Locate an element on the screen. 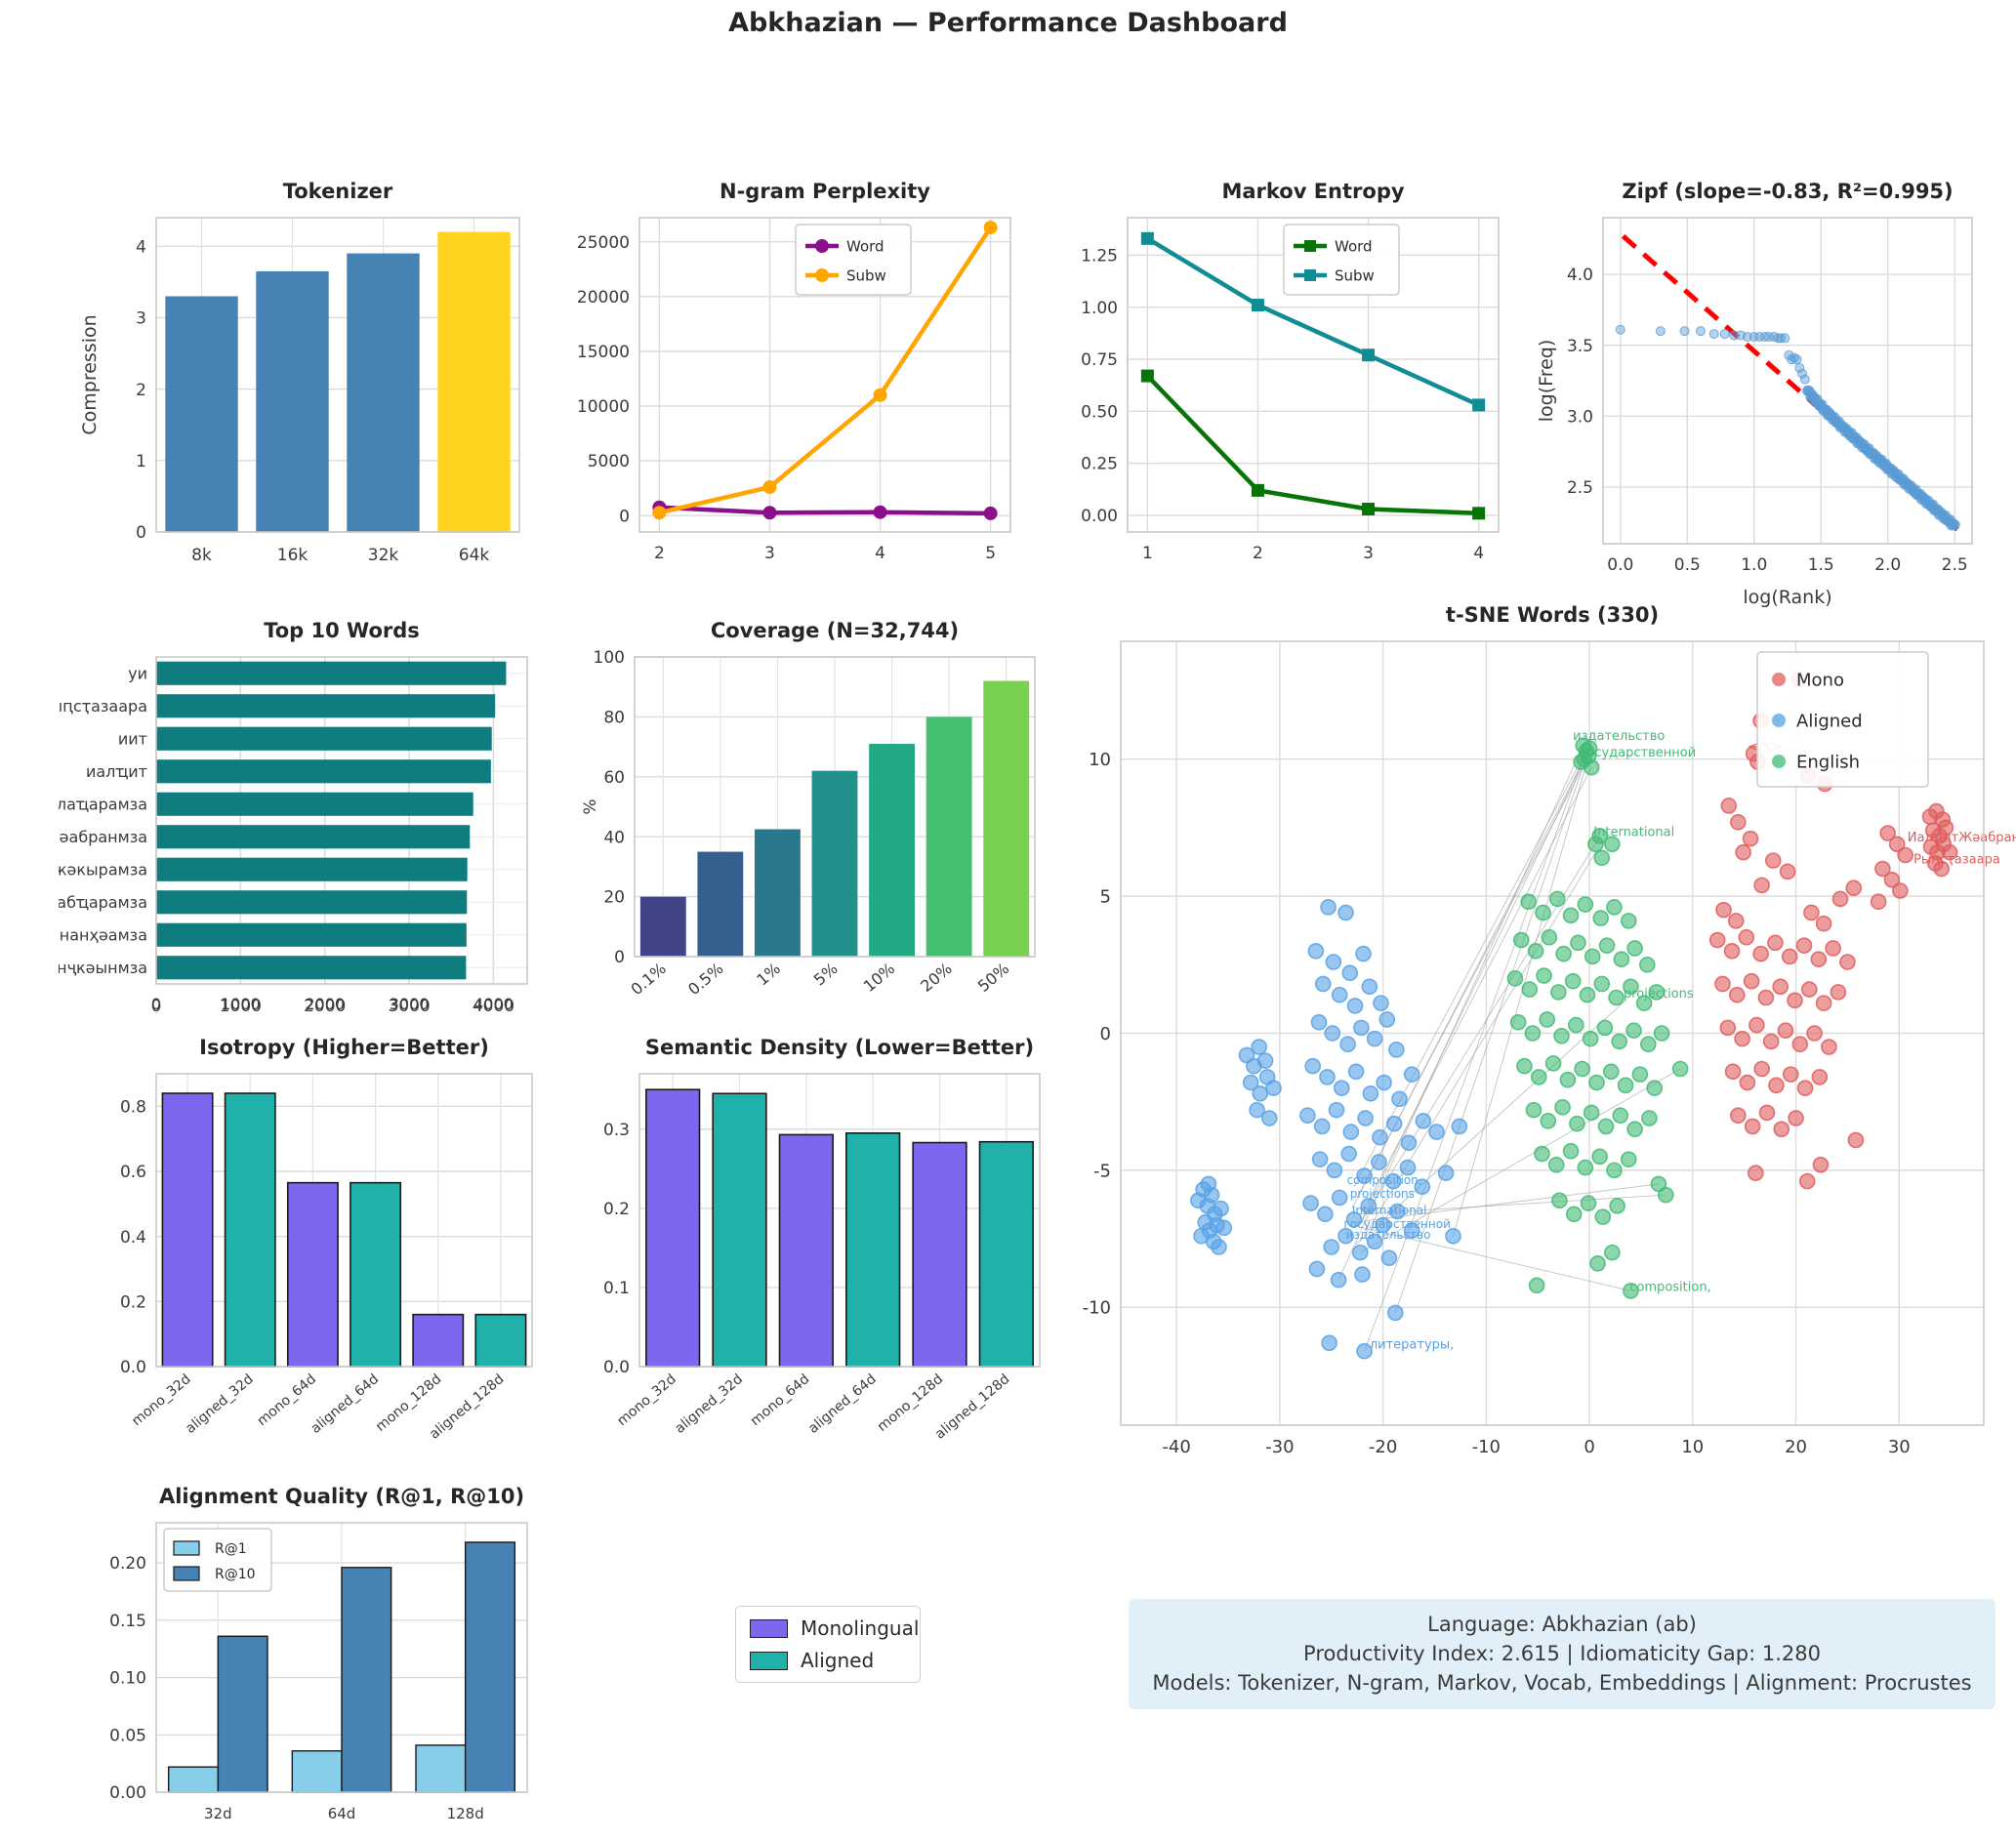 The image size is (2016, 1841). svg-text:Semantic Density (Lower=Better: Semantic Density (Lower=Better) is located at coordinates (840, 1047).